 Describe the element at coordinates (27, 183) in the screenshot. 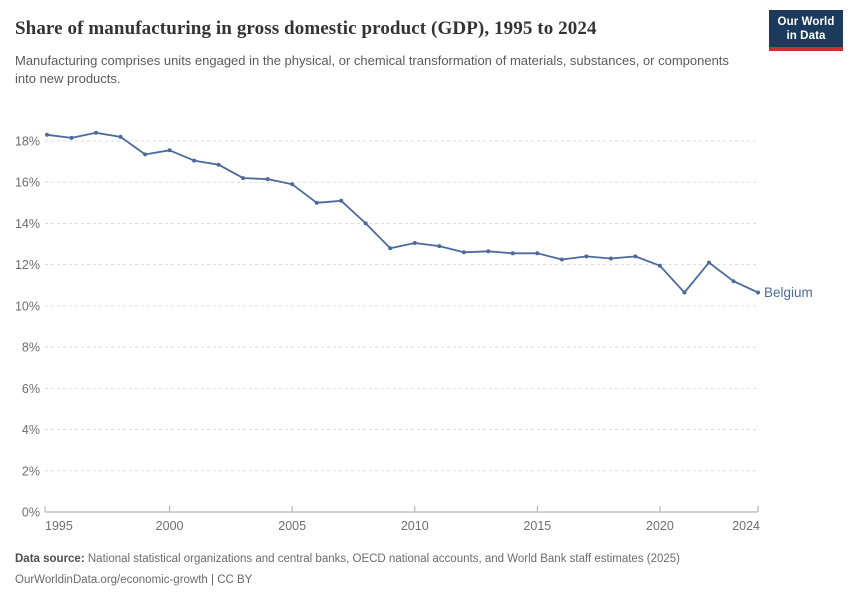

I see `y-tick-label: 16%` at that location.